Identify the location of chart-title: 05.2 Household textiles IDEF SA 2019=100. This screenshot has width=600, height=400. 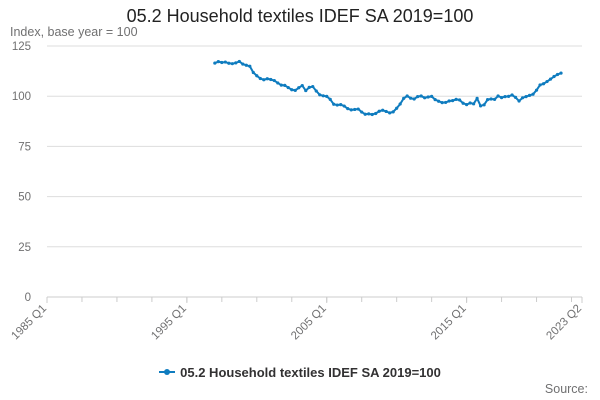
(300, 16).